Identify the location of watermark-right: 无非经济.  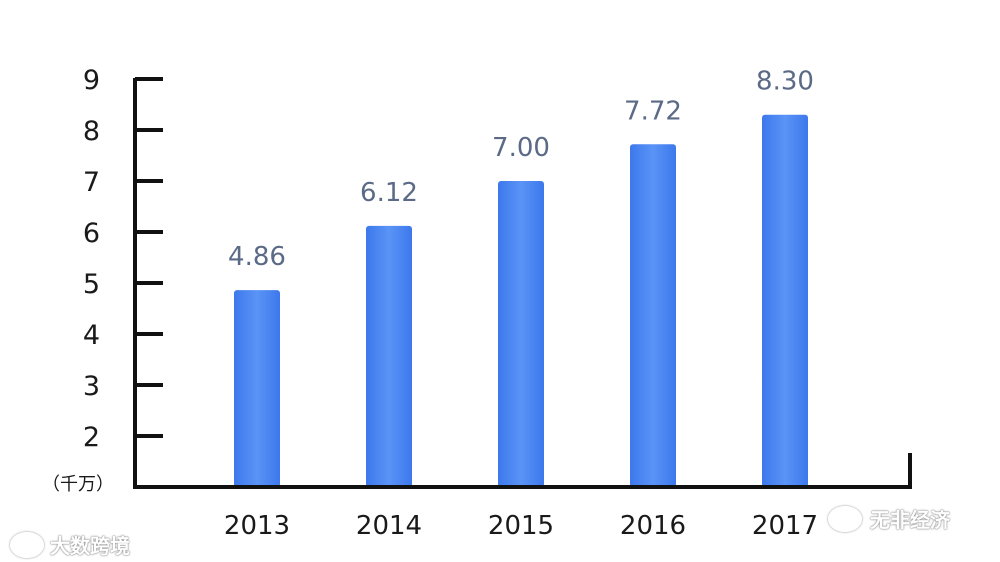
(889, 518).